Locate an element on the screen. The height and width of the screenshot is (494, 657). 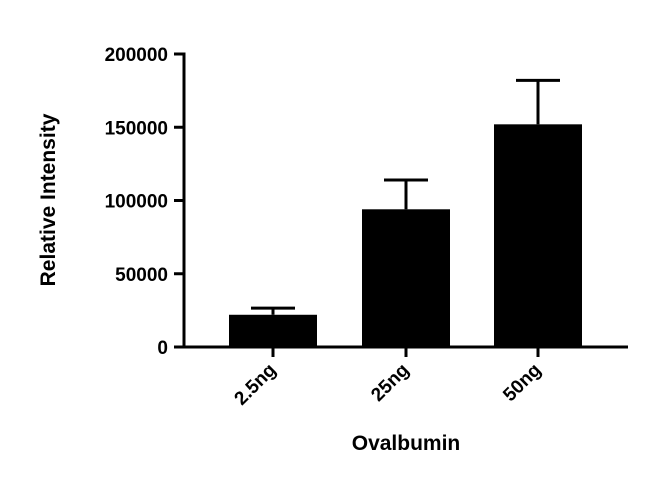
x-axis-title: Ovalbumin is located at coordinates (406, 443).